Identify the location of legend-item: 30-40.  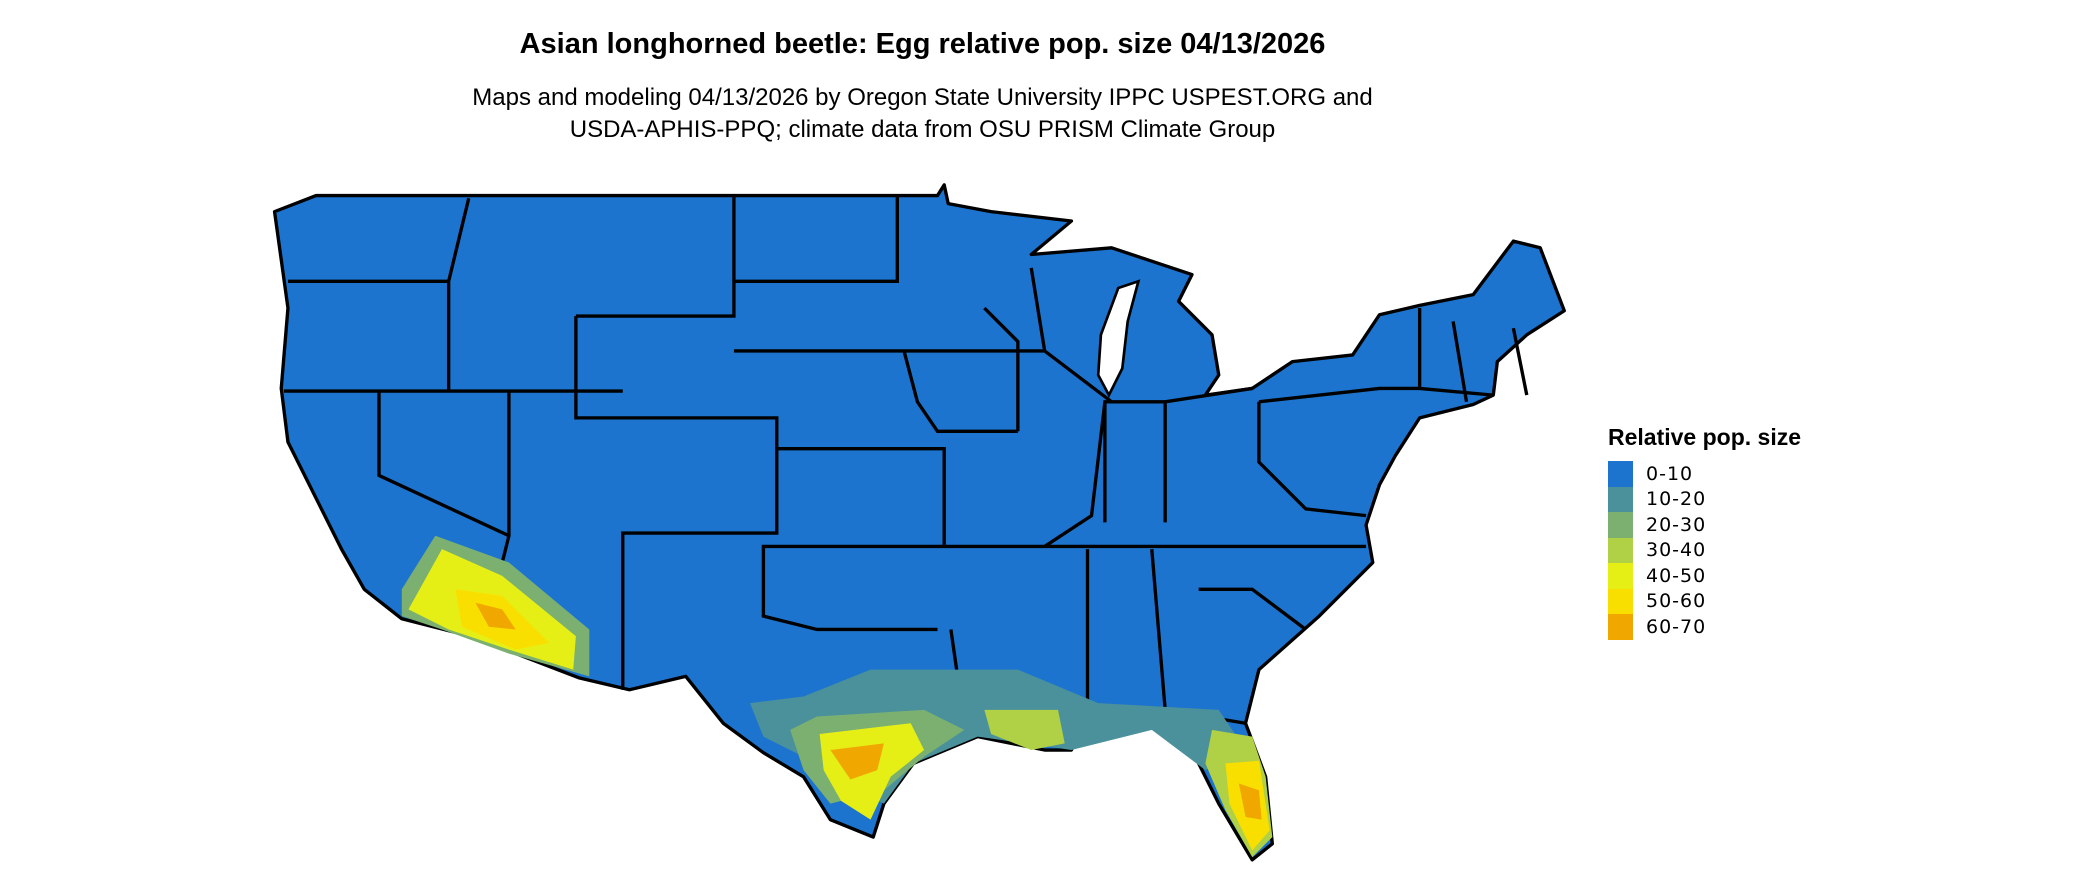
(1704, 550).